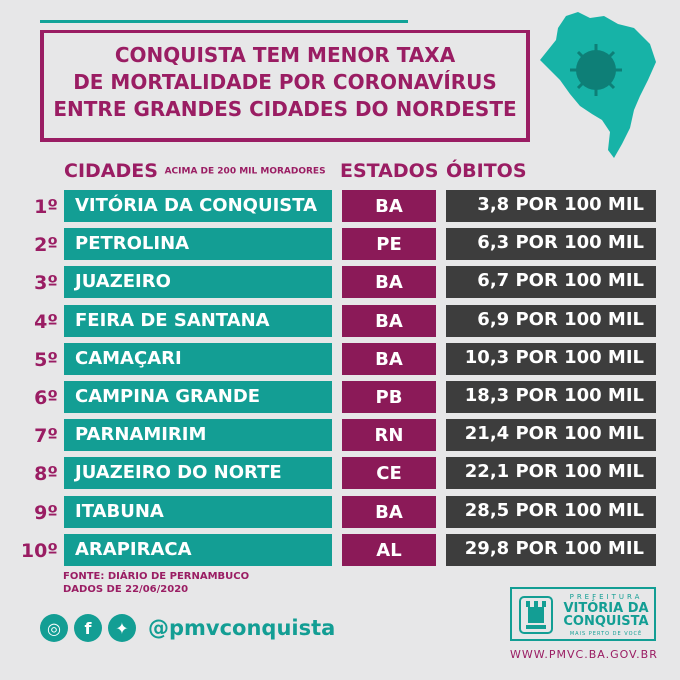 This screenshot has width=680, height=680. Describe the element at coordinates (486, 171) in the screenshot. I see `deaths-header: ÓBITOS` at that location.